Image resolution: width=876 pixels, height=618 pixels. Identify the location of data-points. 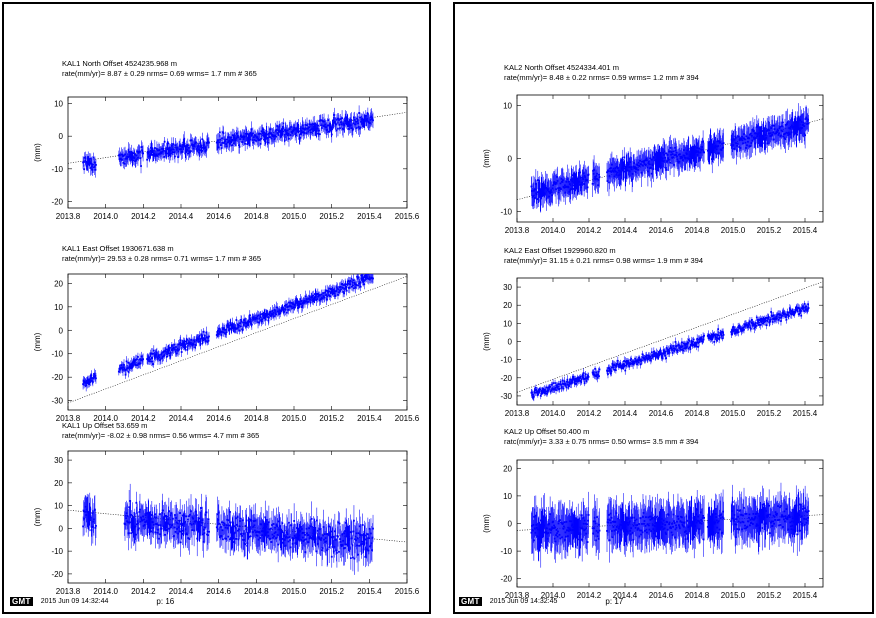
(237, 529).